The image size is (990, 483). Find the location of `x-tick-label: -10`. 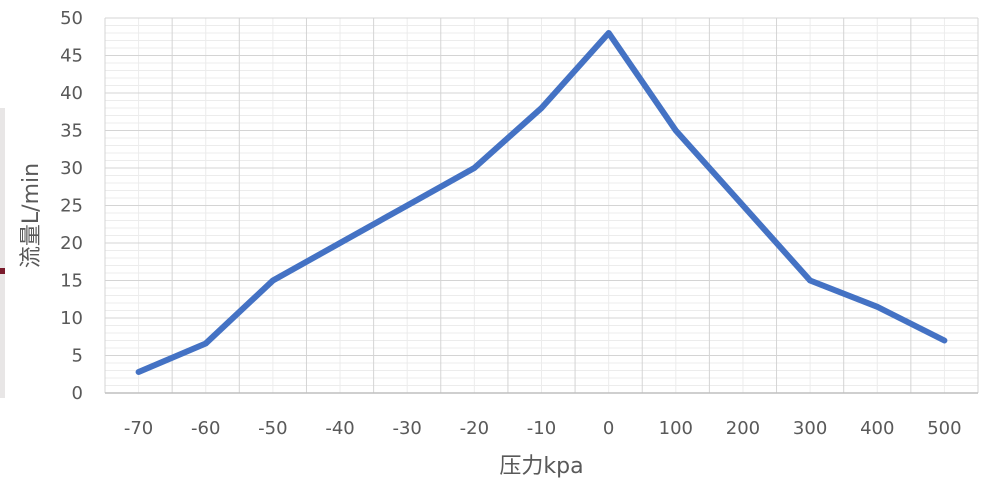

x-tick-label: -10 is located at coordinates (541, 428).